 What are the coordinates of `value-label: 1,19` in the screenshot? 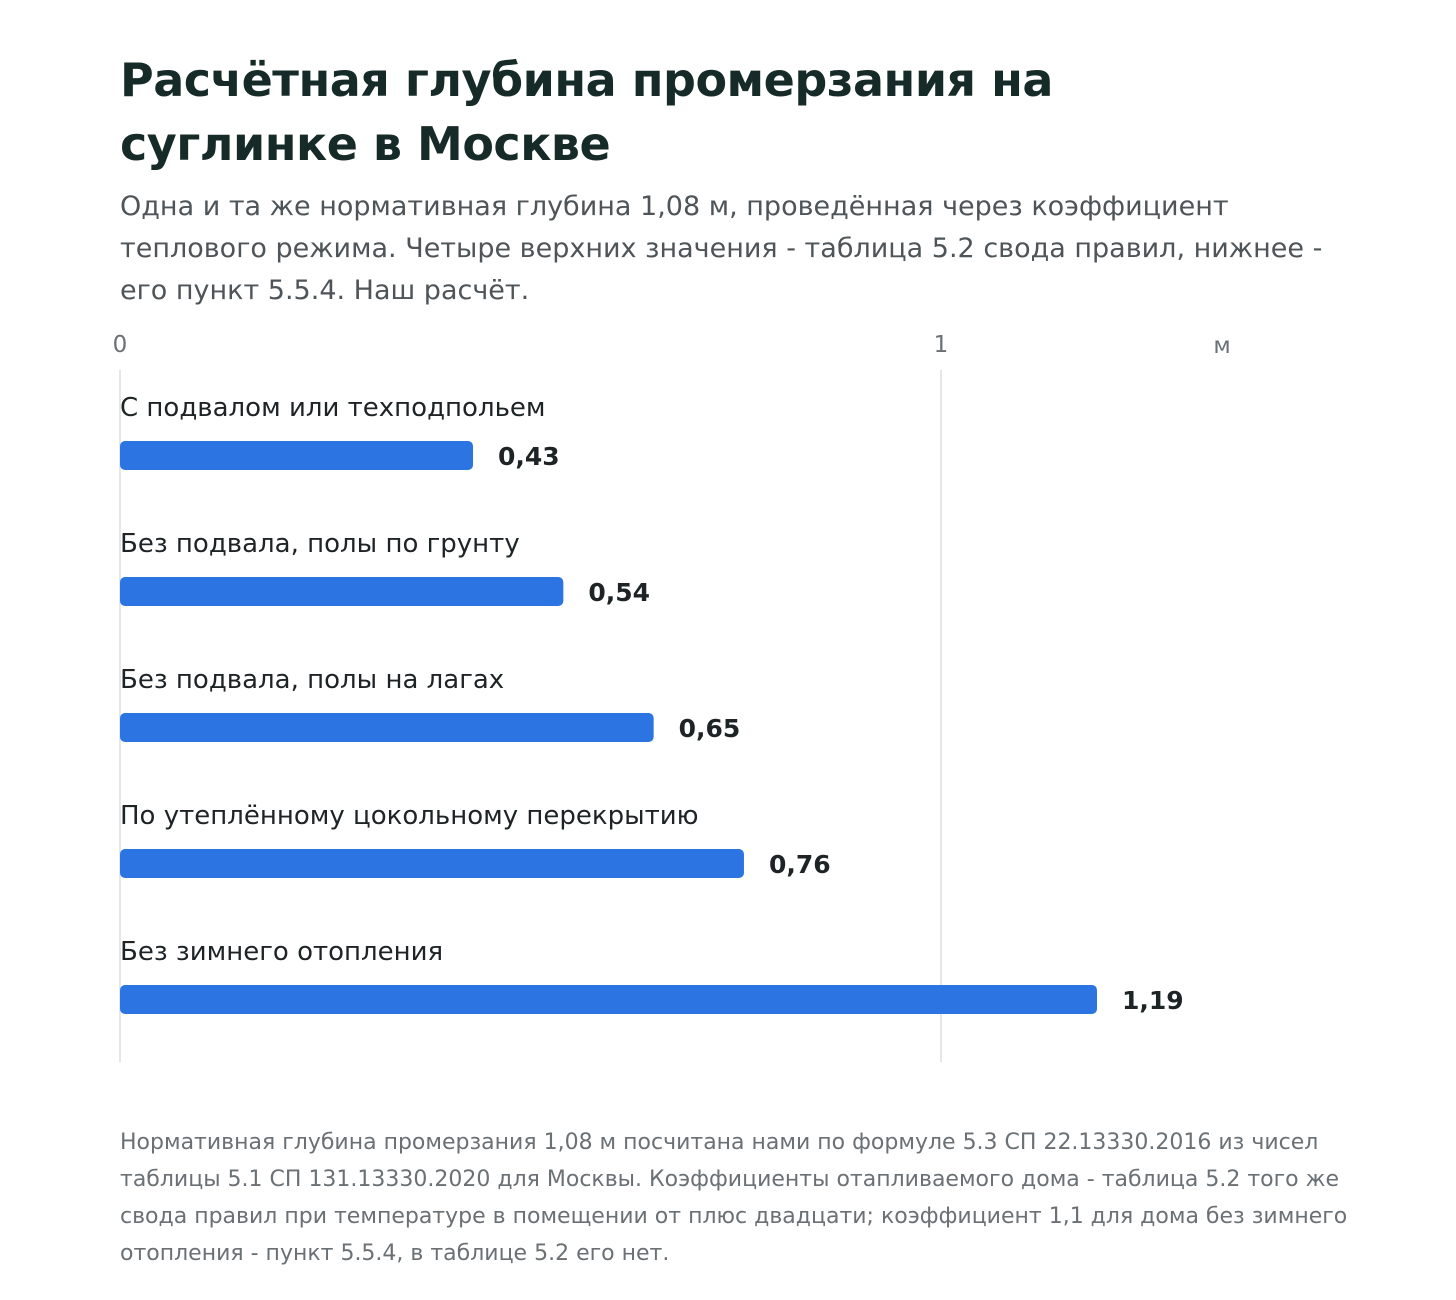 It's located at (1153, 1000).